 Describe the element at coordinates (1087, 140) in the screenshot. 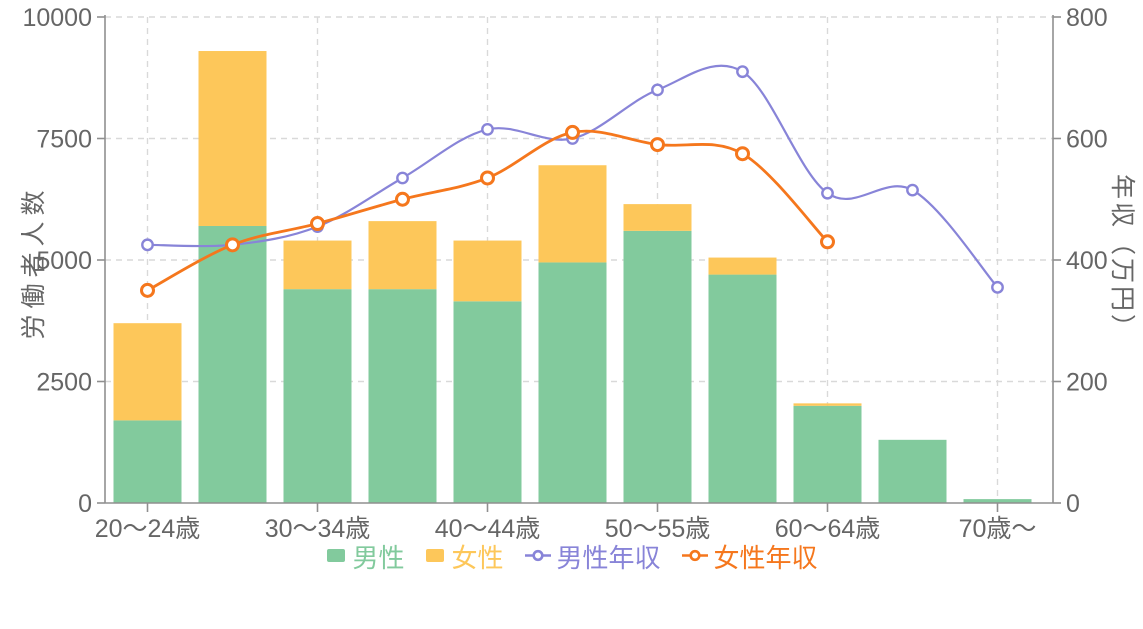

I see `right-axis-tick-label: 600` at that location.